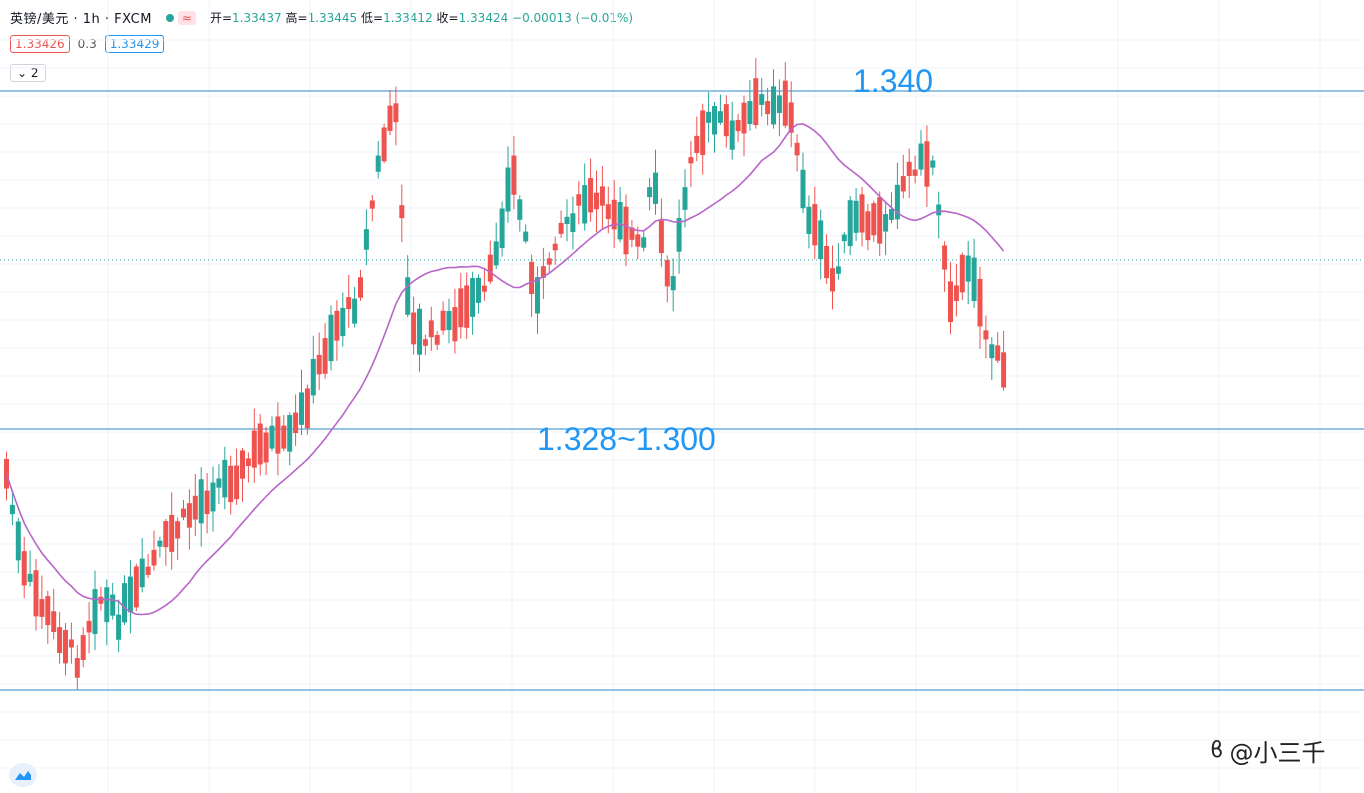 This screenshot has height=793, width=1364. I want to click on change-value: −0.00013 (−0.01%), so click(573, 18).